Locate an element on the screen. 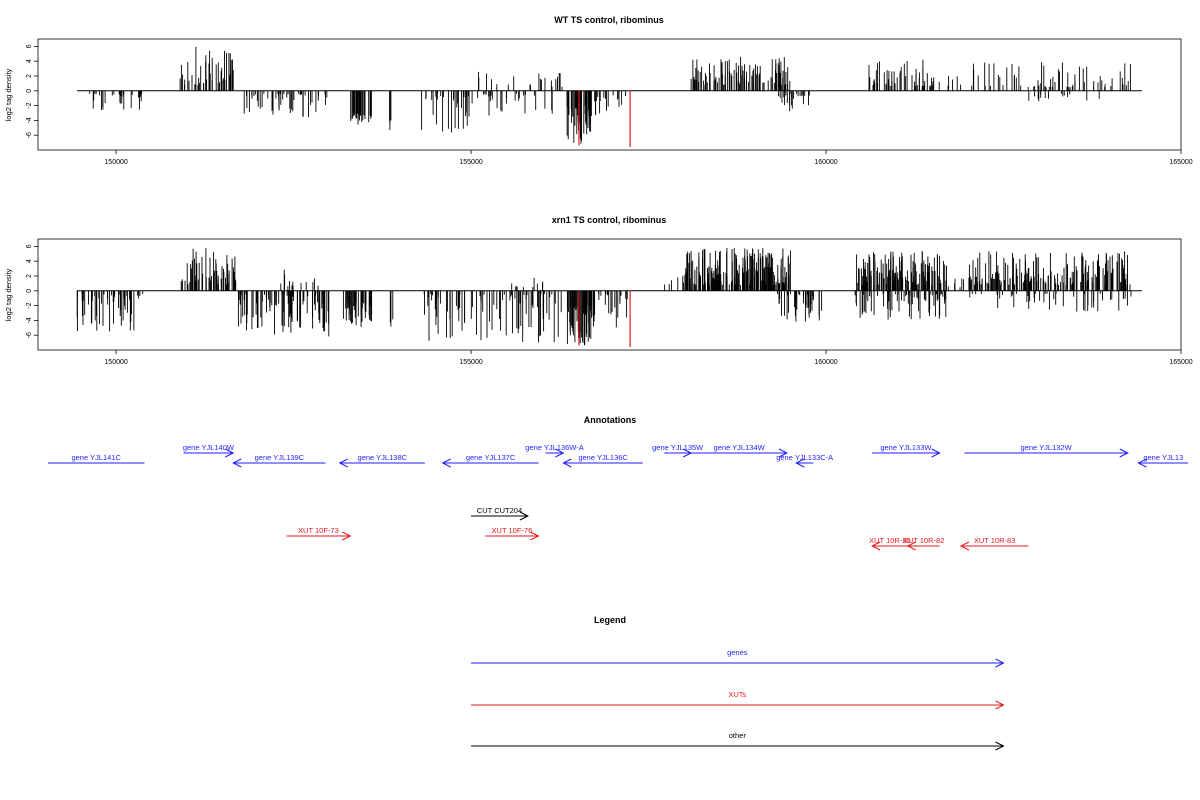 Image resolution: width=1200 pixels, height=800 pixels. legend-label: XUTs is located at coordinates (737, 694).